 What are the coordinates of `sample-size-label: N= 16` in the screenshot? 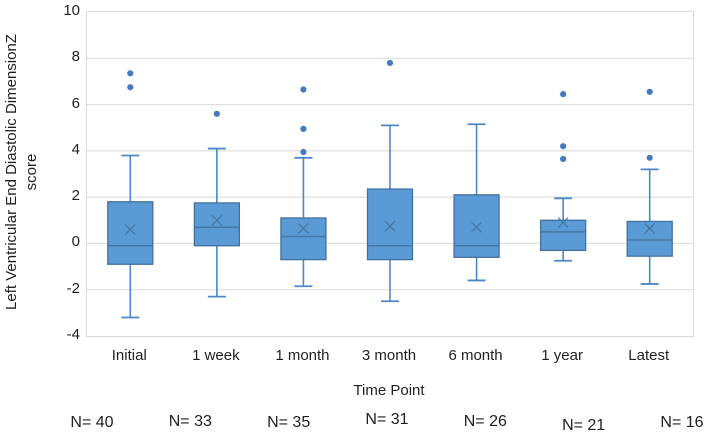 It's located at (682, 422).